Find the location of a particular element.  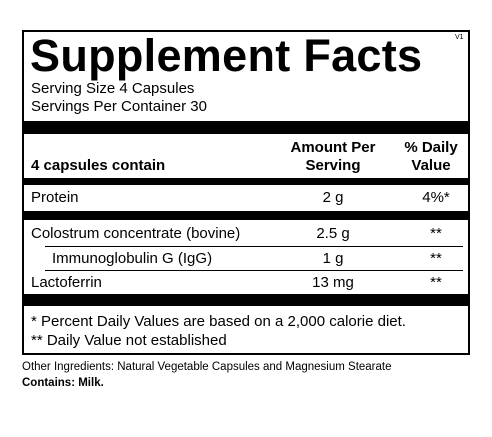

contains: Contains: Milk. is located at coordinates (63, 383).